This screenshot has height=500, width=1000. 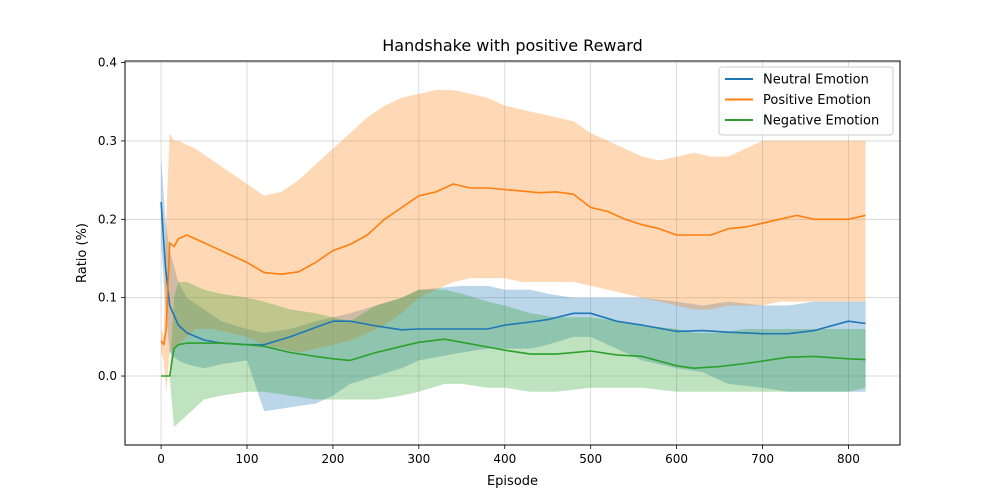 What do you see at coordinates (816, 80) in the screenshot?
I see `legend-label-0: Neutral Emotion` at bounding box center [816, 80].